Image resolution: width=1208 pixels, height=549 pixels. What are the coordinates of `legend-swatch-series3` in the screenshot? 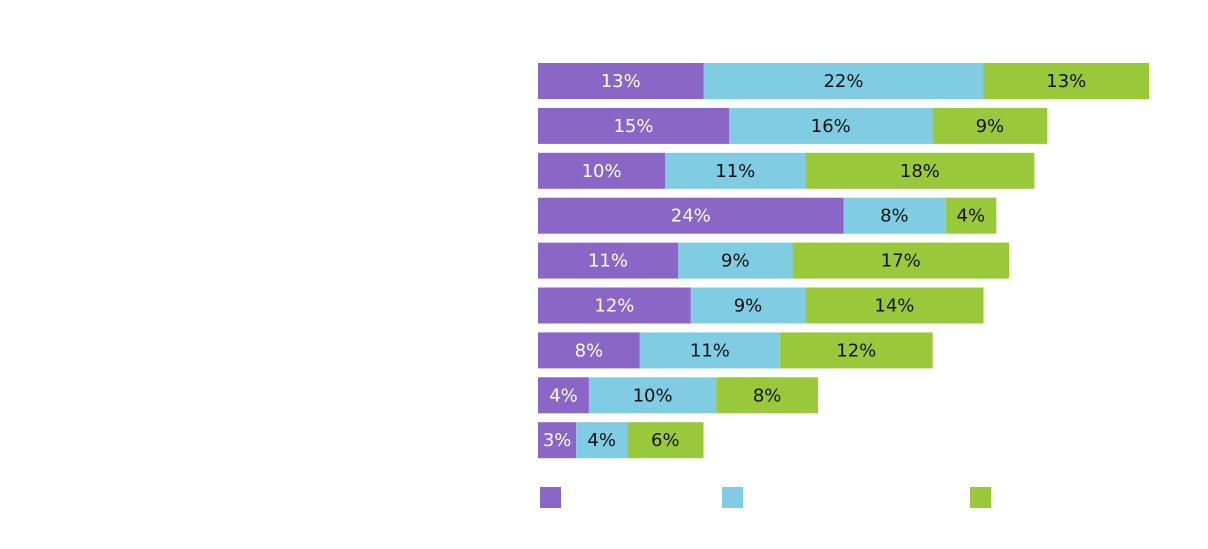 It's located at (980, 497).